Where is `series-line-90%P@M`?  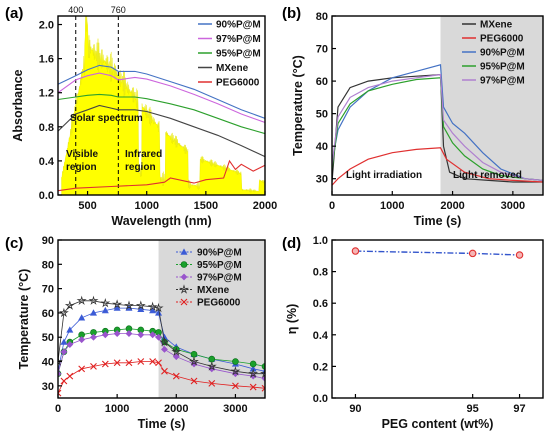 series-line-90%P@M is located at coordinates (437, 122).